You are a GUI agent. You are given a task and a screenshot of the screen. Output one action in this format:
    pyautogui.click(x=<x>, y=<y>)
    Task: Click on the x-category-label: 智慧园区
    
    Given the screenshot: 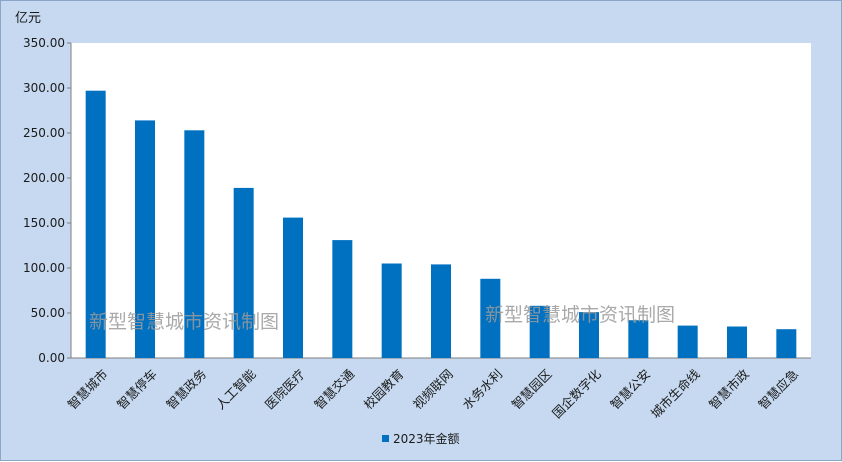 What is the action you would take?
    pyautogui.click(x=532, y=389)
    